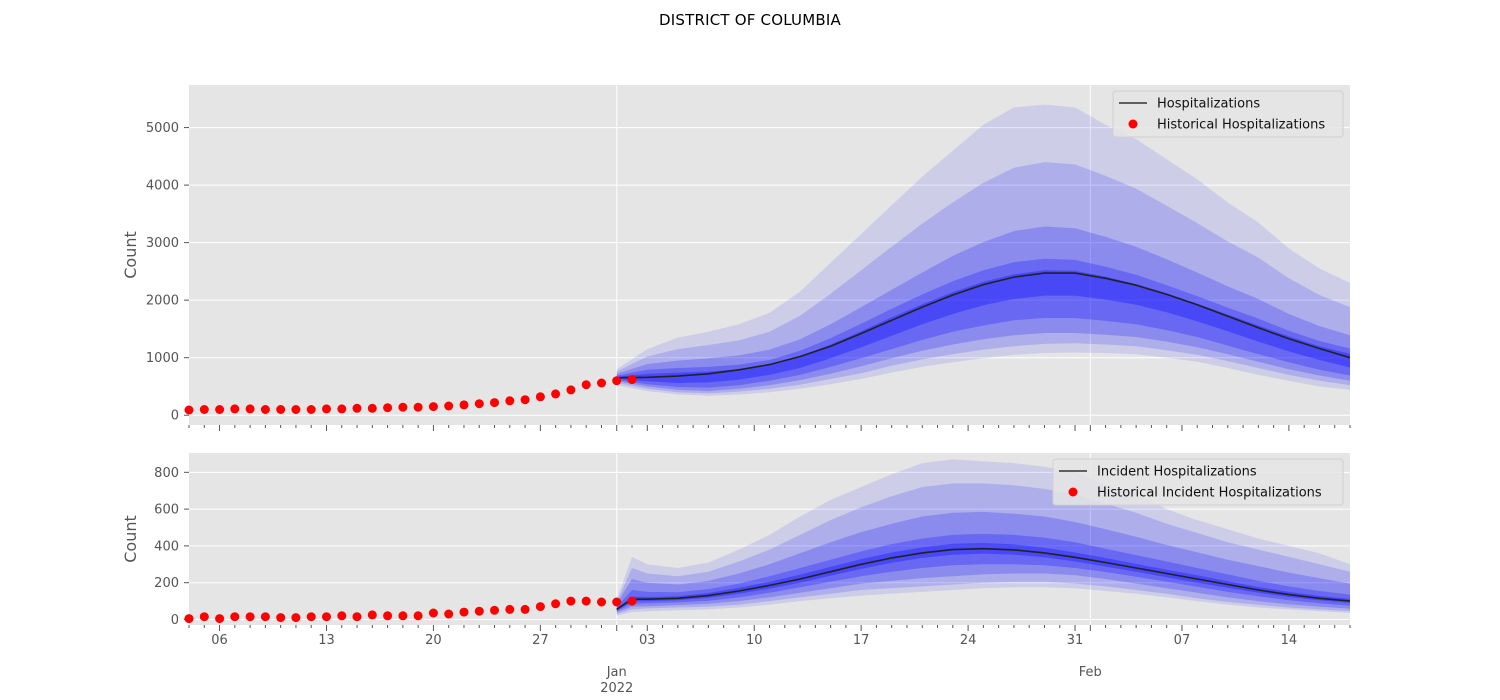 This screenshot has height=700, width=1500. What do you see at coordinates (1208, 104) in the screenshot?
I see `legend-label: Hospitalizations` at bounding box center [1208, 104].